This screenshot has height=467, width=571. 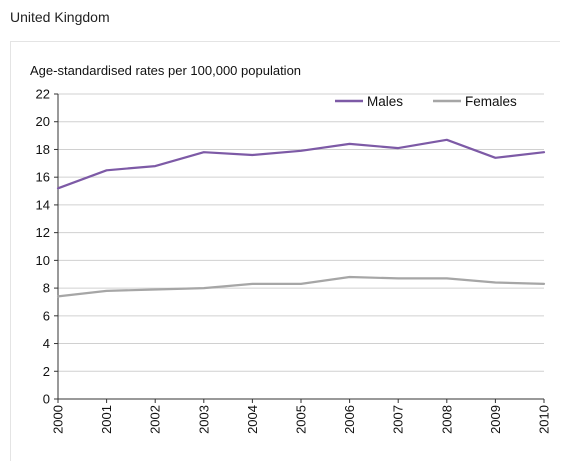 What do you see at coordinates (301, 419) in the screenshot?
I see `x-tick-label: 2005` at bounding box center [301, 419].